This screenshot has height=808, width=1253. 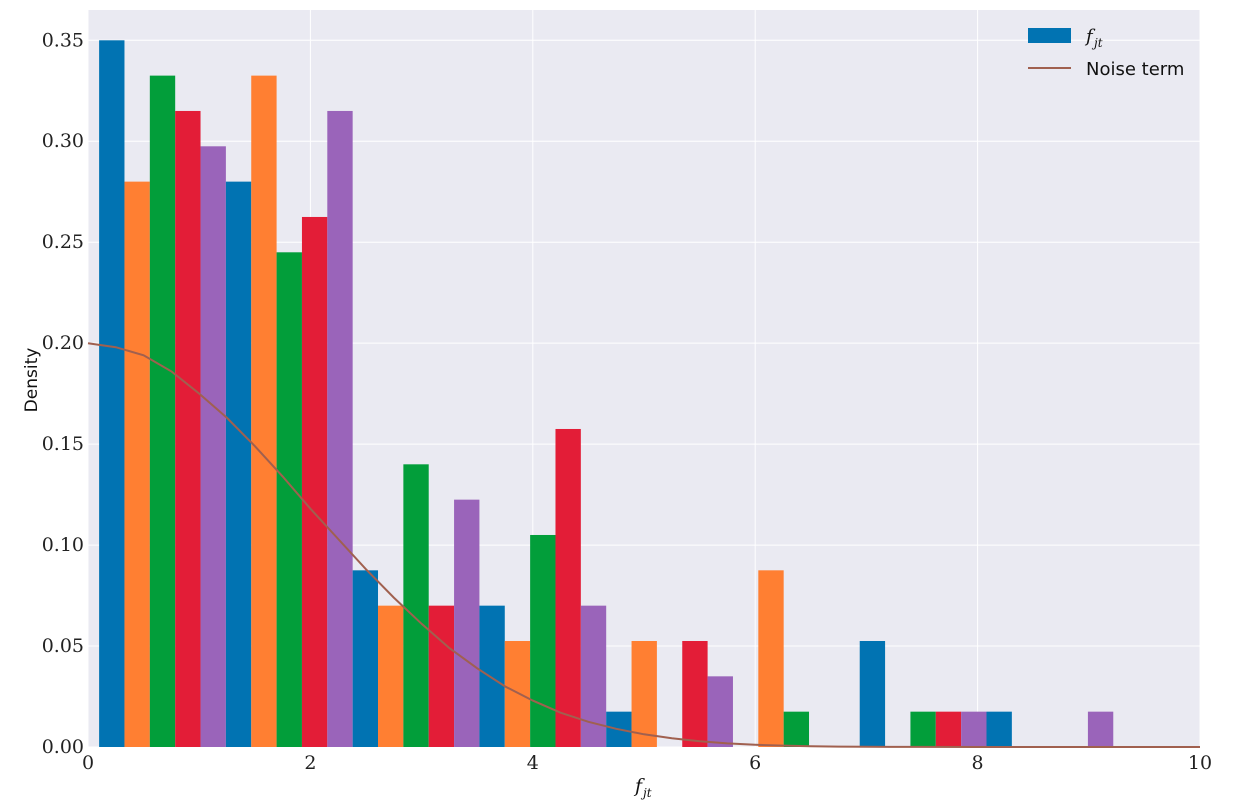 I want to click on x-tick-label: 4, so click(x=533, y=763).